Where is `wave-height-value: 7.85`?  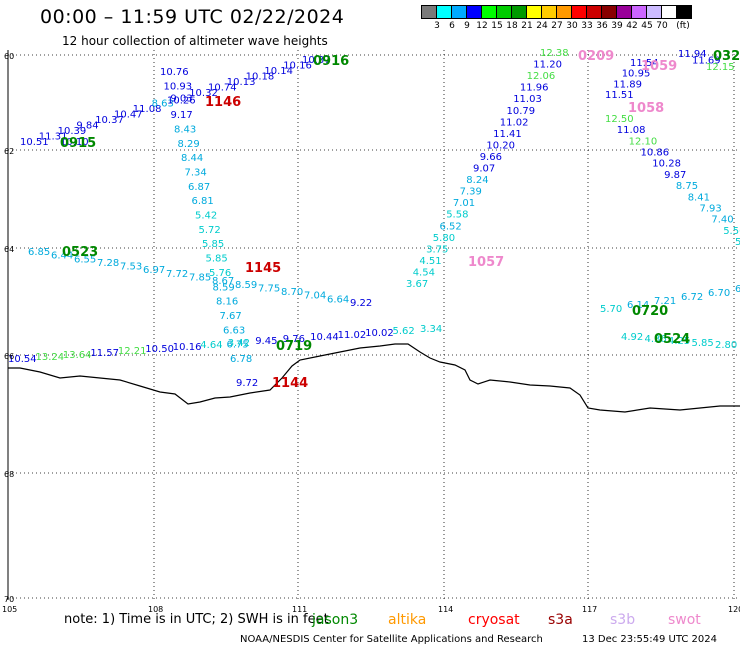
wave-height-value: 7.85 is located at coordinates (200, 278).